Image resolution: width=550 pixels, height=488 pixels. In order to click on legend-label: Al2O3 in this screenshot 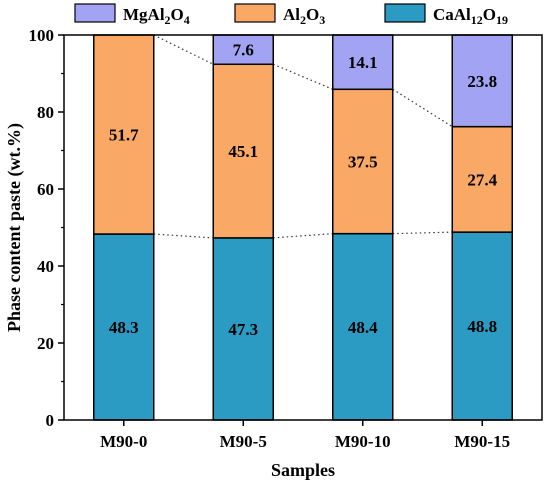, I will do `click(304, 16)`.